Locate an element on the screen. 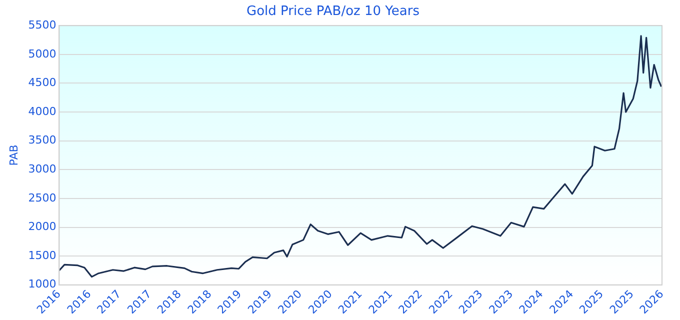 The image size is (680, 320). y-tick-label: 4500 is located at coordinates (42, 83).